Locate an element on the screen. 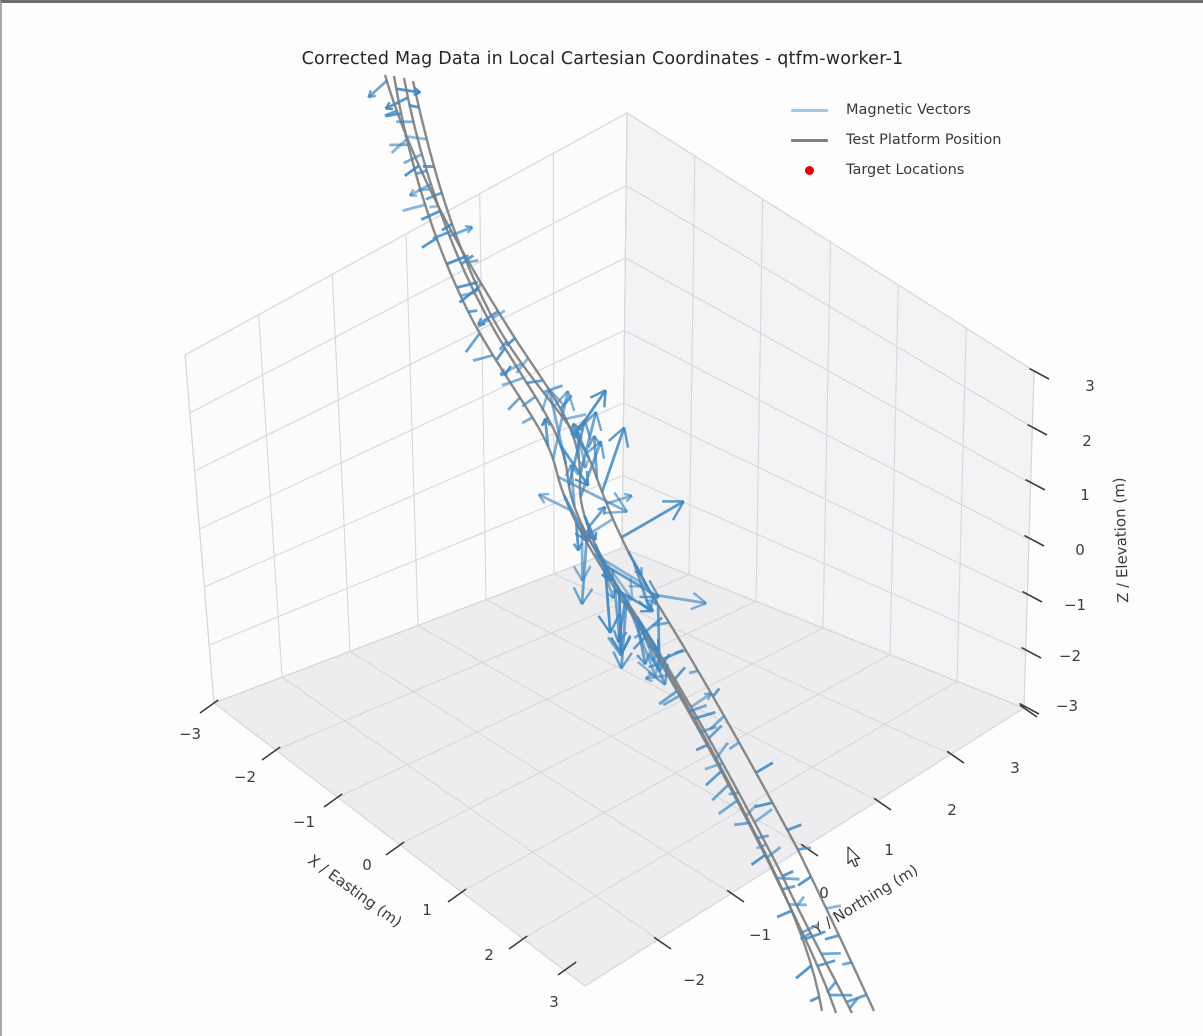 This screenshot has height=1036, width=1203. z-tick-label: −3 is located at coordinates (1067, 706).